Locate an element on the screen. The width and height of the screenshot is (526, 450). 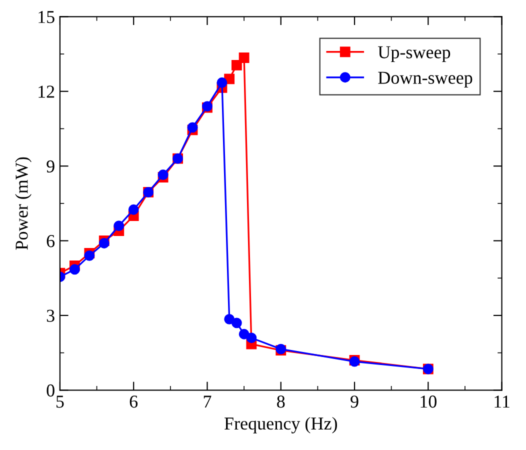
y-tick-label: 12 is located at coordinates (46, 92).